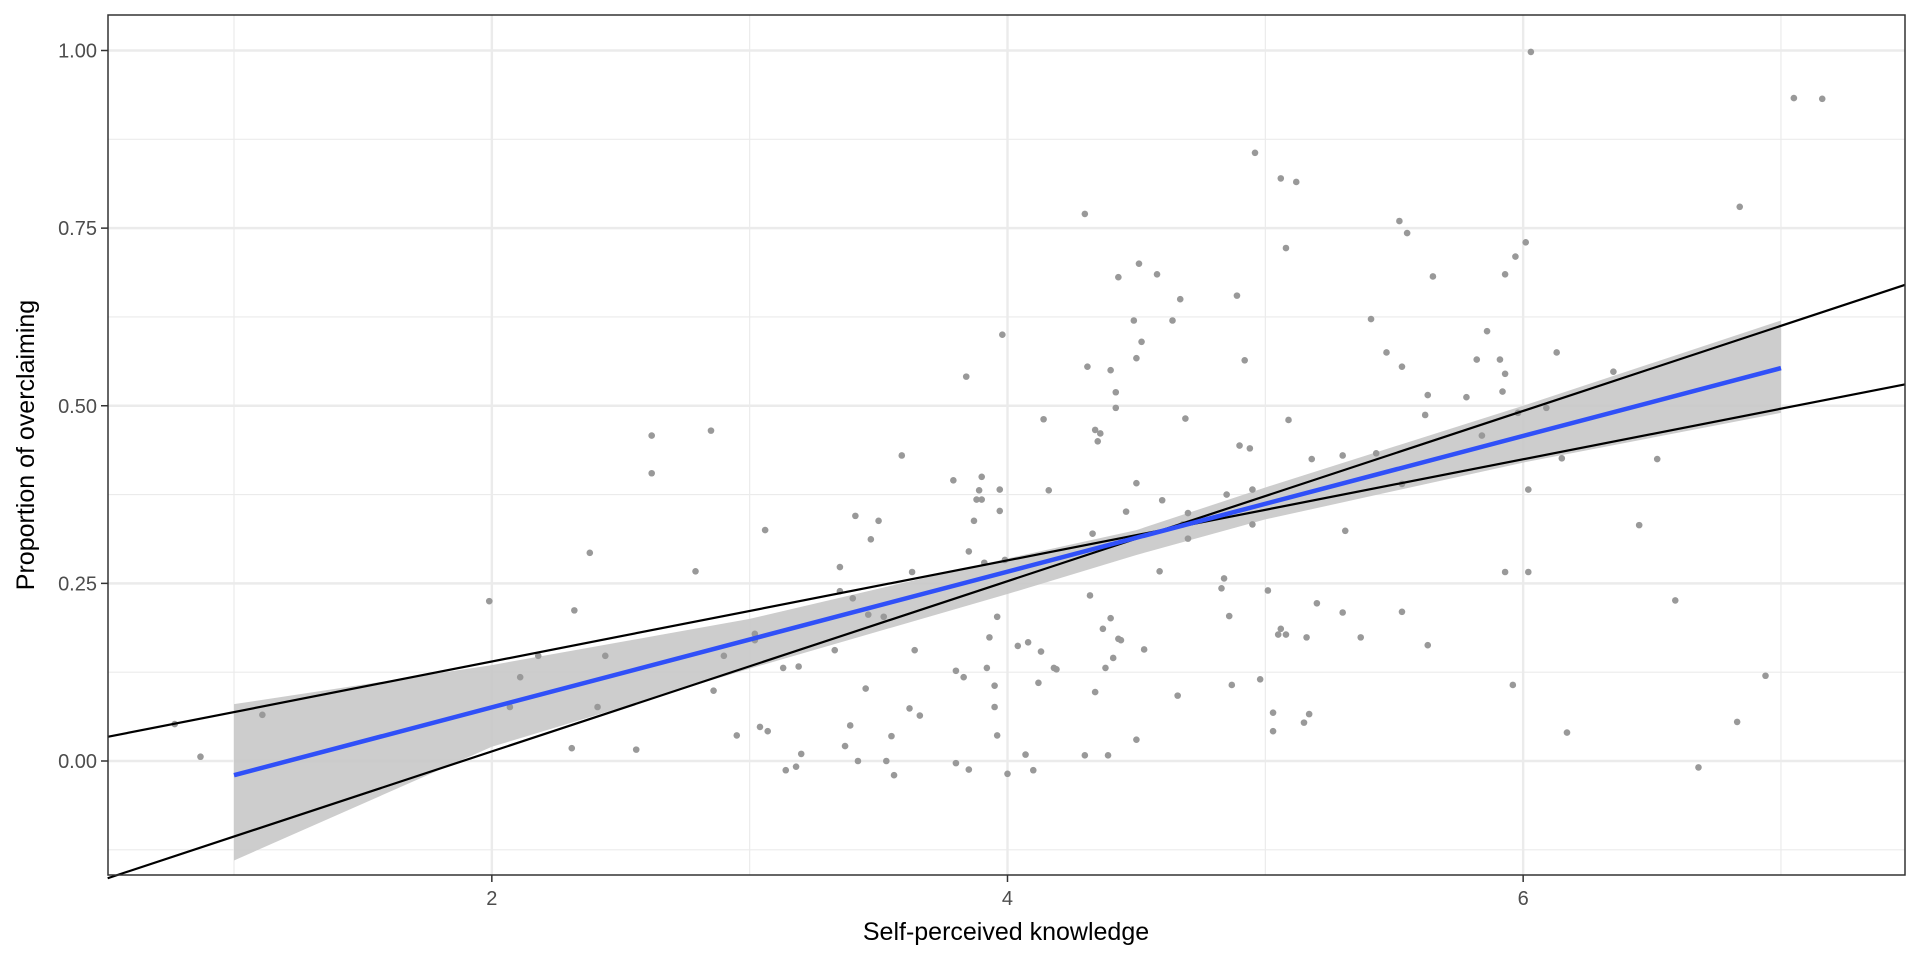 This screenshot has height=960, width=1920. What do you see at coordinates (77, 229) in the screenshot?
I see `y-tick-label: 0.75` at bounding box center [77, 229].